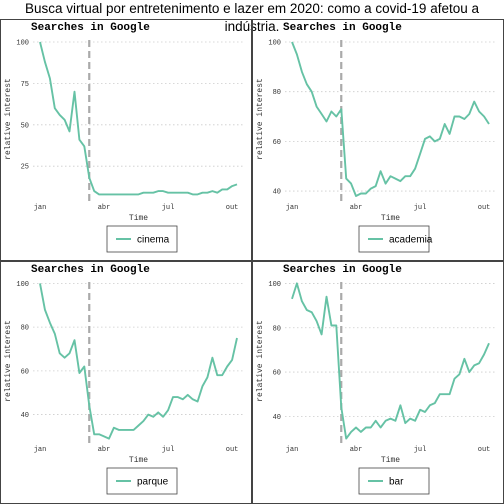  Describe the element at coordinates (153, 240) in the screenshot. I see `legend-label: cinema` at that location.